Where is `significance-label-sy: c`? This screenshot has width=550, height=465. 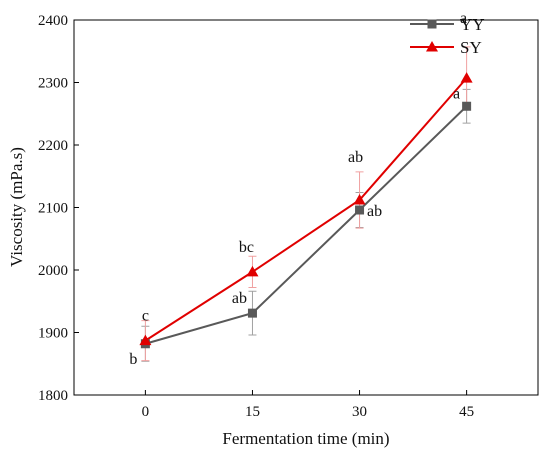
significance-label-sy: c is located at coordinates (145, 316).